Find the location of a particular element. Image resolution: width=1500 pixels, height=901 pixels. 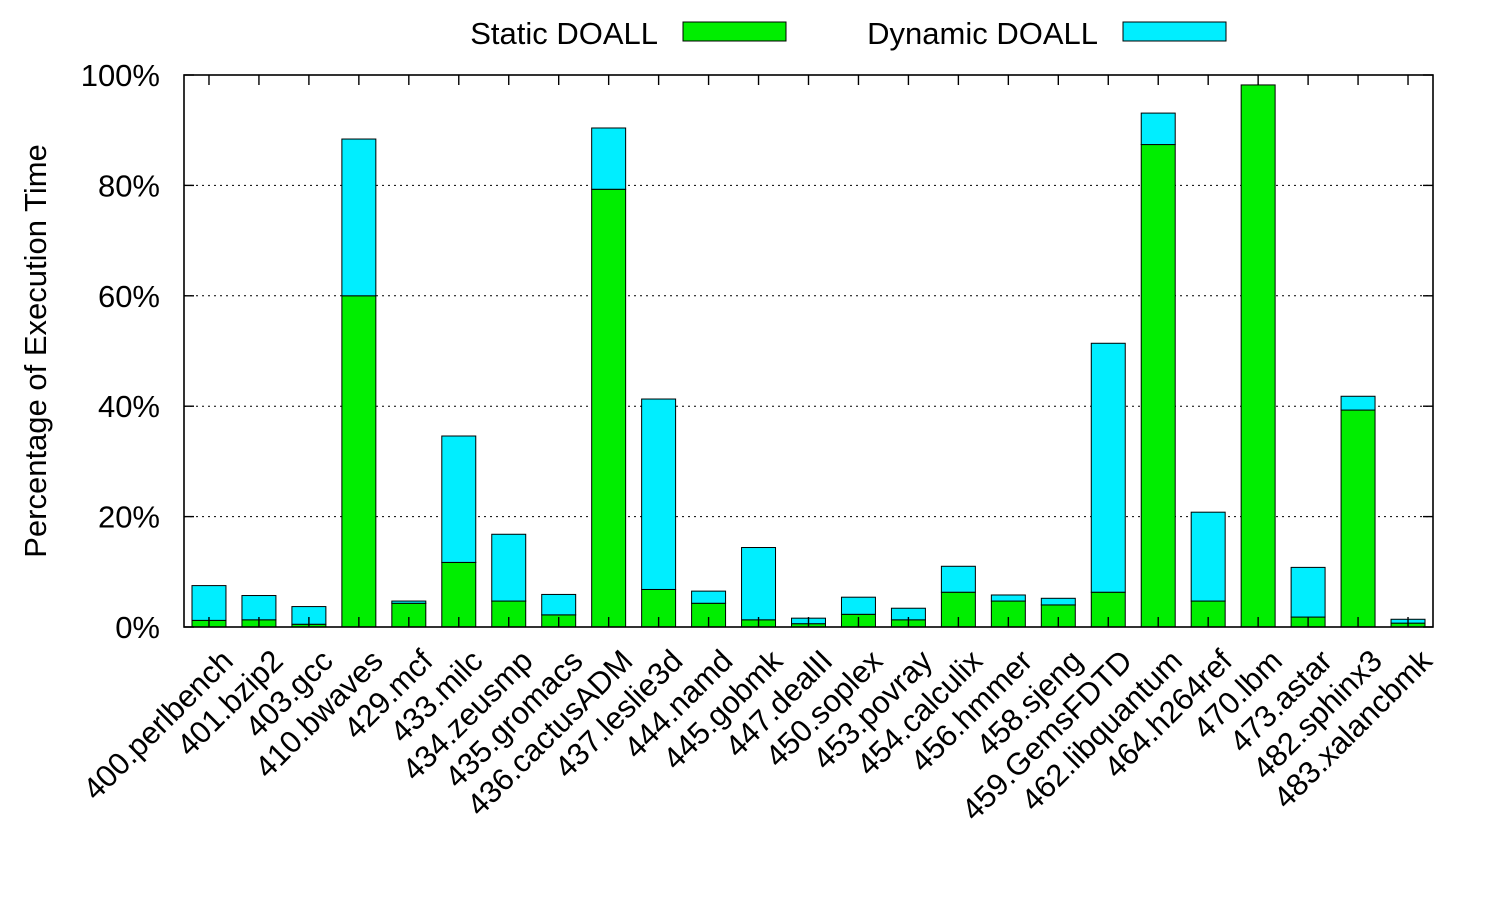

legend-label: Static DOALL is located at coordinates (564, 33).